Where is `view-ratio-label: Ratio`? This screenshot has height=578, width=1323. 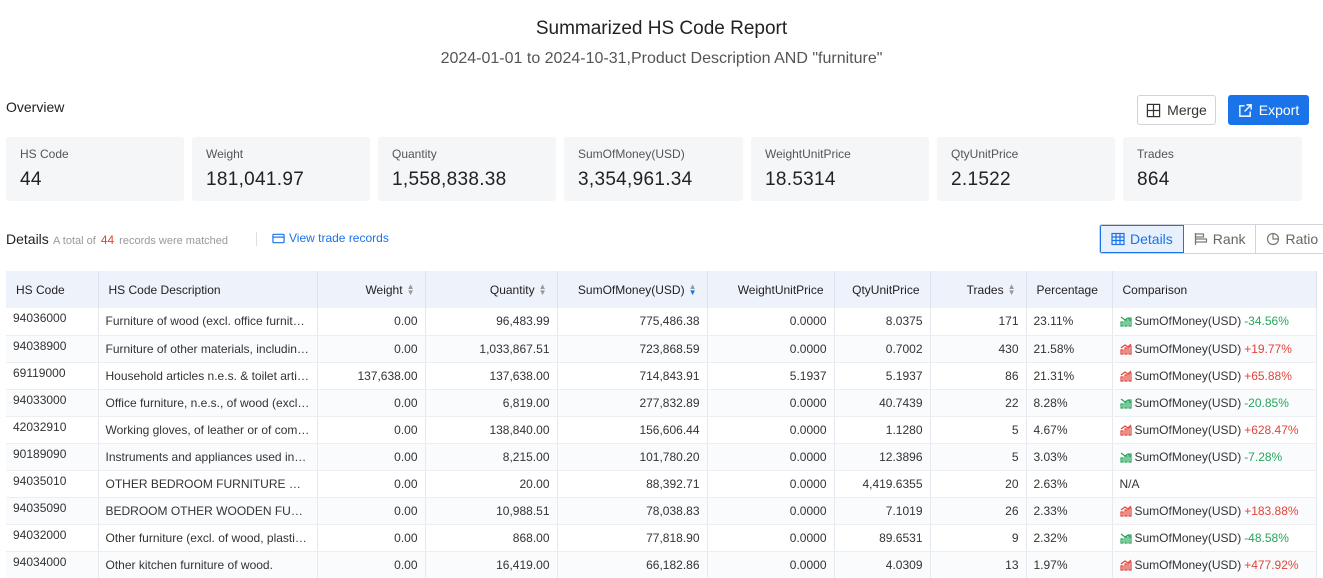
view-ratio-label: Ratio is located at coordinates (1302, 239).